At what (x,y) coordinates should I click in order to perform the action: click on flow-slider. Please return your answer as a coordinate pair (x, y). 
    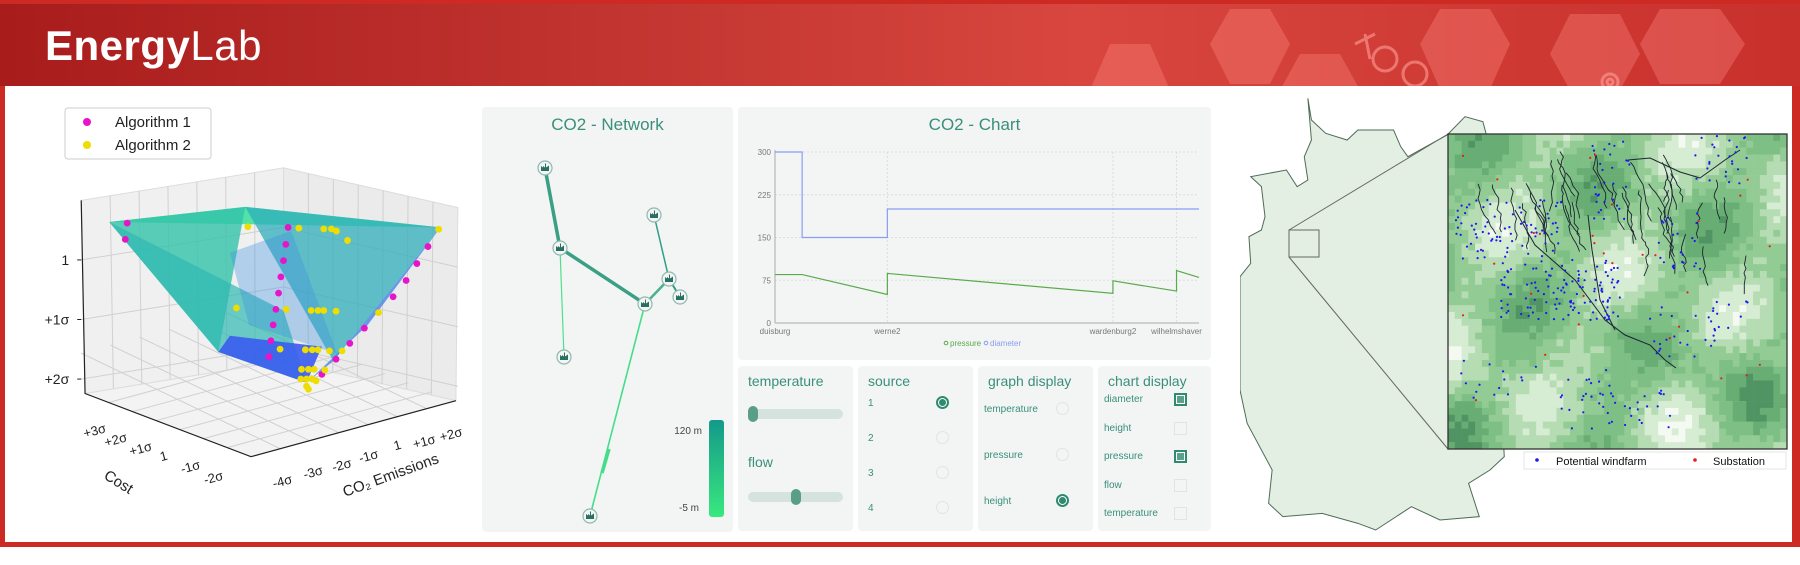
    Looking at the image, I should click on (795, 497).